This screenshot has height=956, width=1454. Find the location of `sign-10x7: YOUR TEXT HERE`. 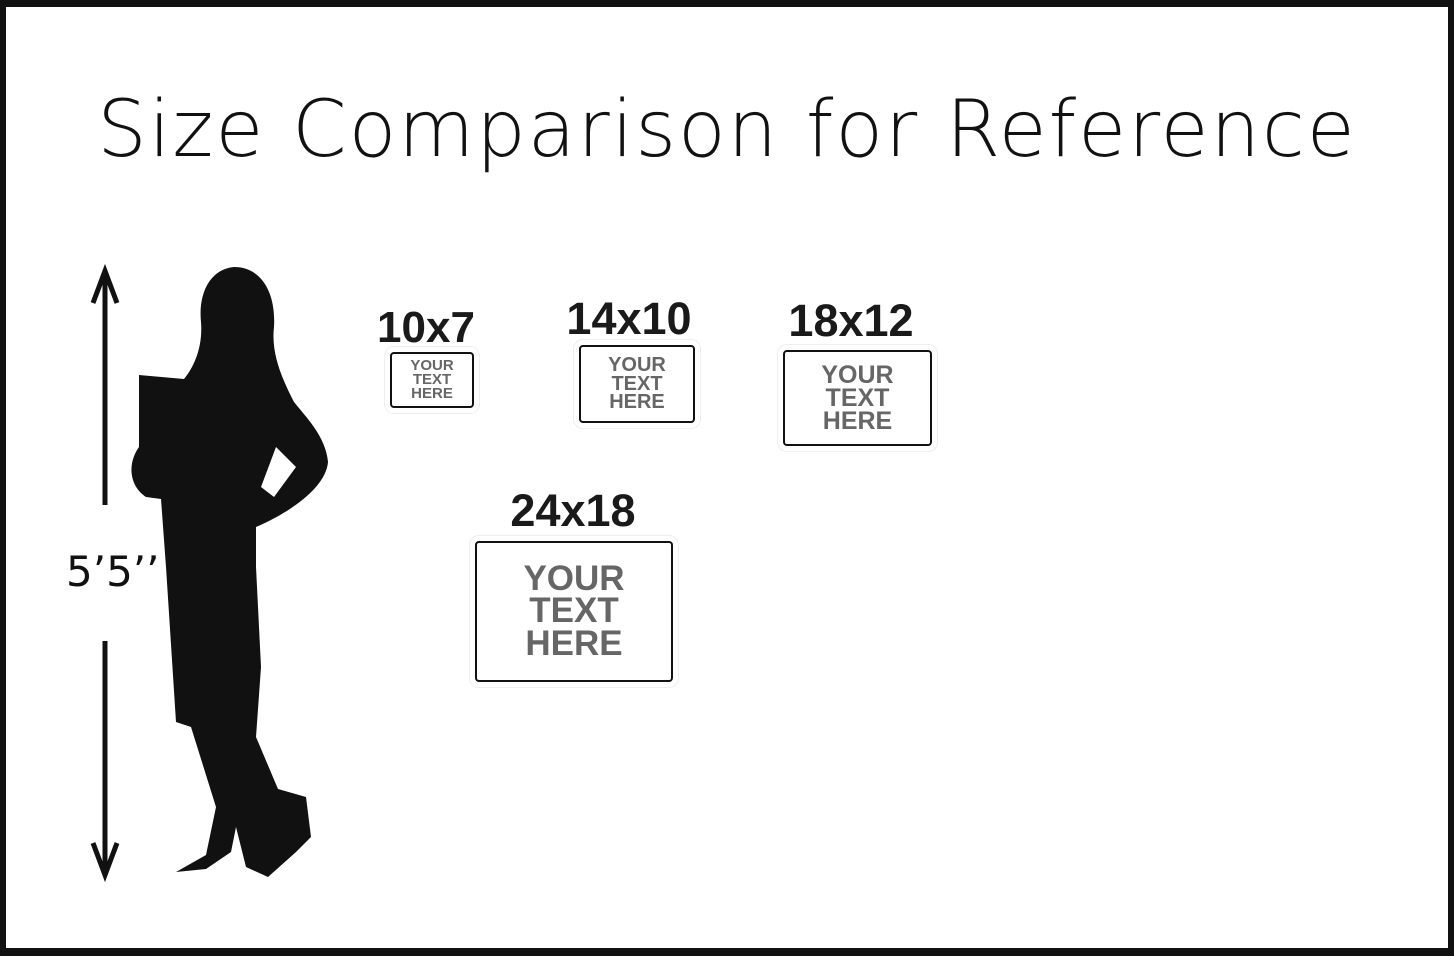

sign-10x7: YOUR TEXT HERE is located at coordinates (432, 380).